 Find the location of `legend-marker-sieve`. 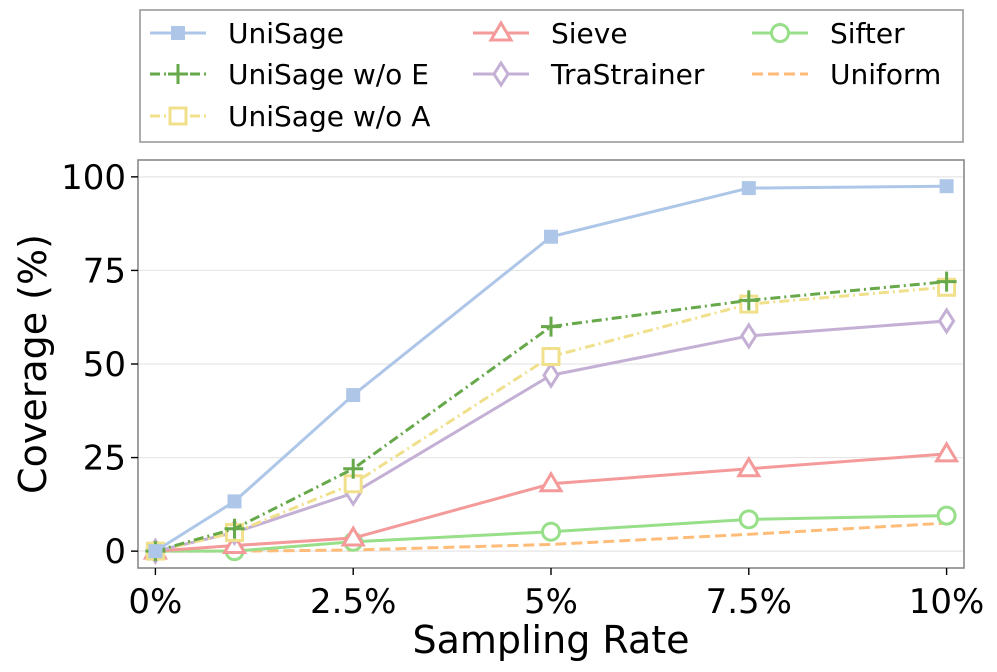

legend-marker-sieve is located at coordinates (501, 31).